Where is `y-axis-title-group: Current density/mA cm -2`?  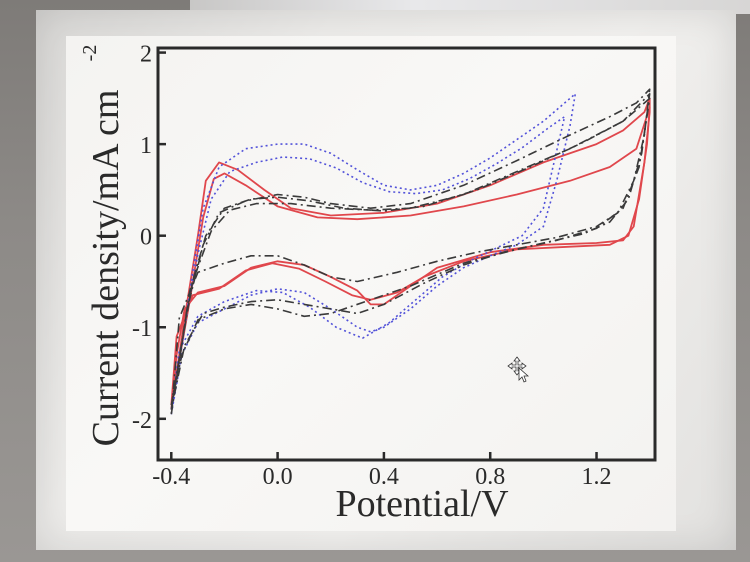 y-axis-title-group: Current density/mA cm -2 is located at coordinates (103, 246).